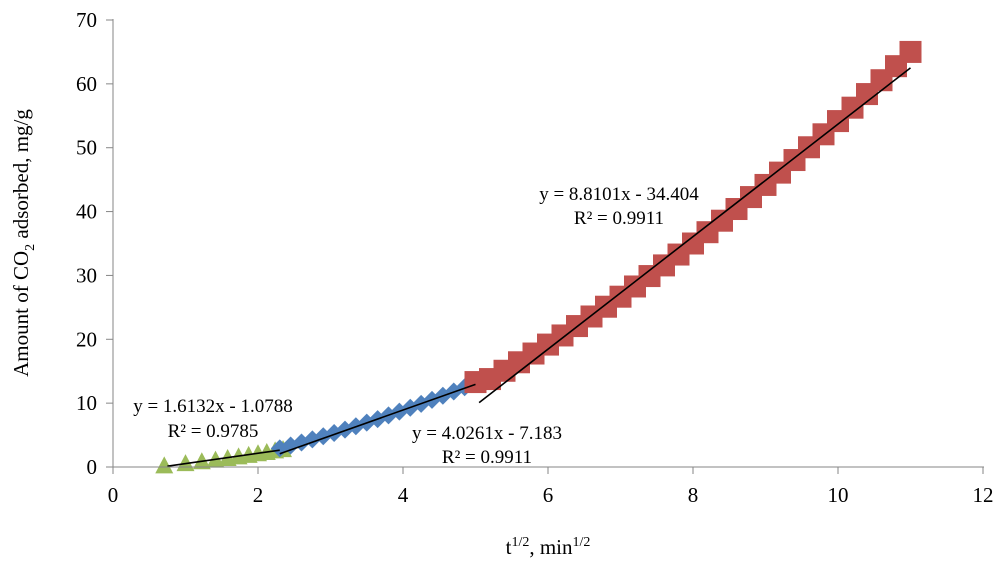  What do you see at coordinates (258, 495) in the screenshot?
I see `x-tick-label: 2` at bounding box center [258, 495].